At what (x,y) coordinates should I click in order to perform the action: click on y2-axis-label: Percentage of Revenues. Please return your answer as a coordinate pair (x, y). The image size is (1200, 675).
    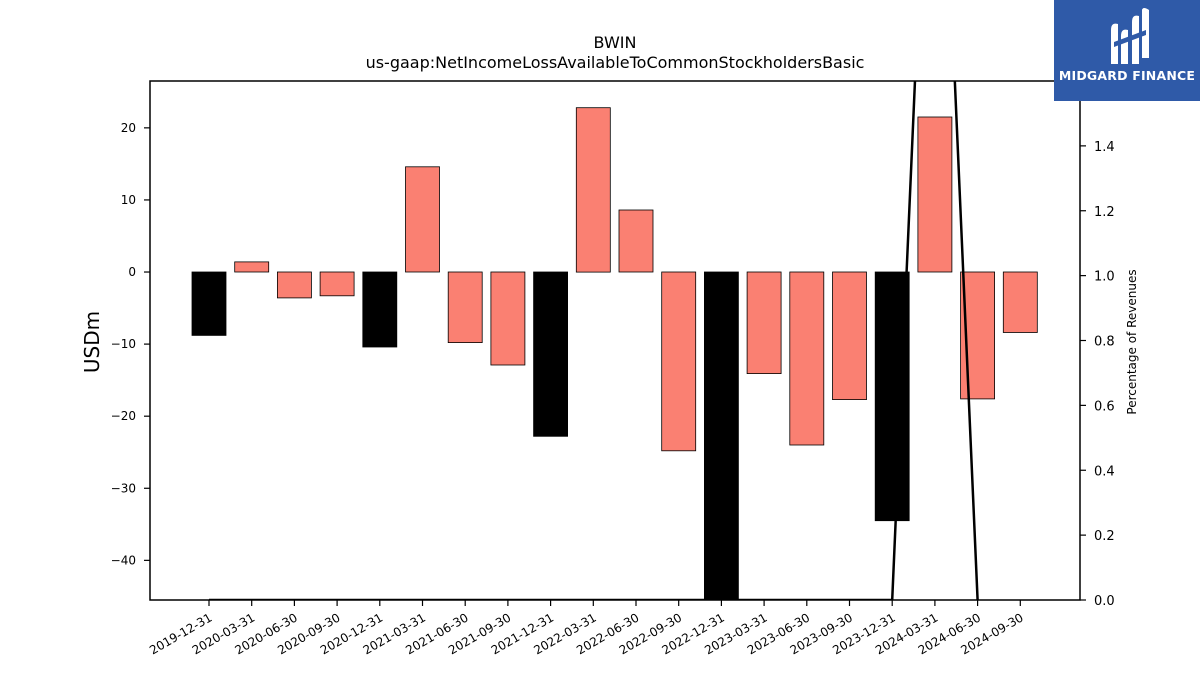
    Looking at the image, I should click on (1132, 341).